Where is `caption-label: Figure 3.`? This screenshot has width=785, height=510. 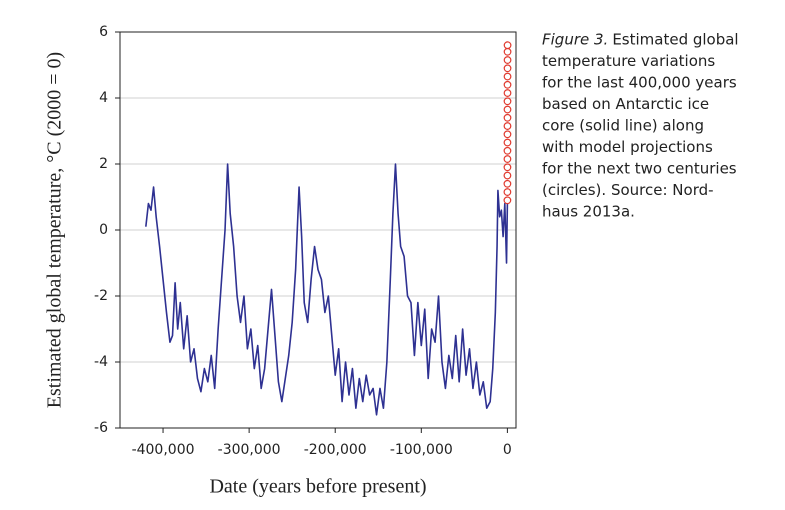 caption-label: Figure 3. is located at coordinates (575, 40).